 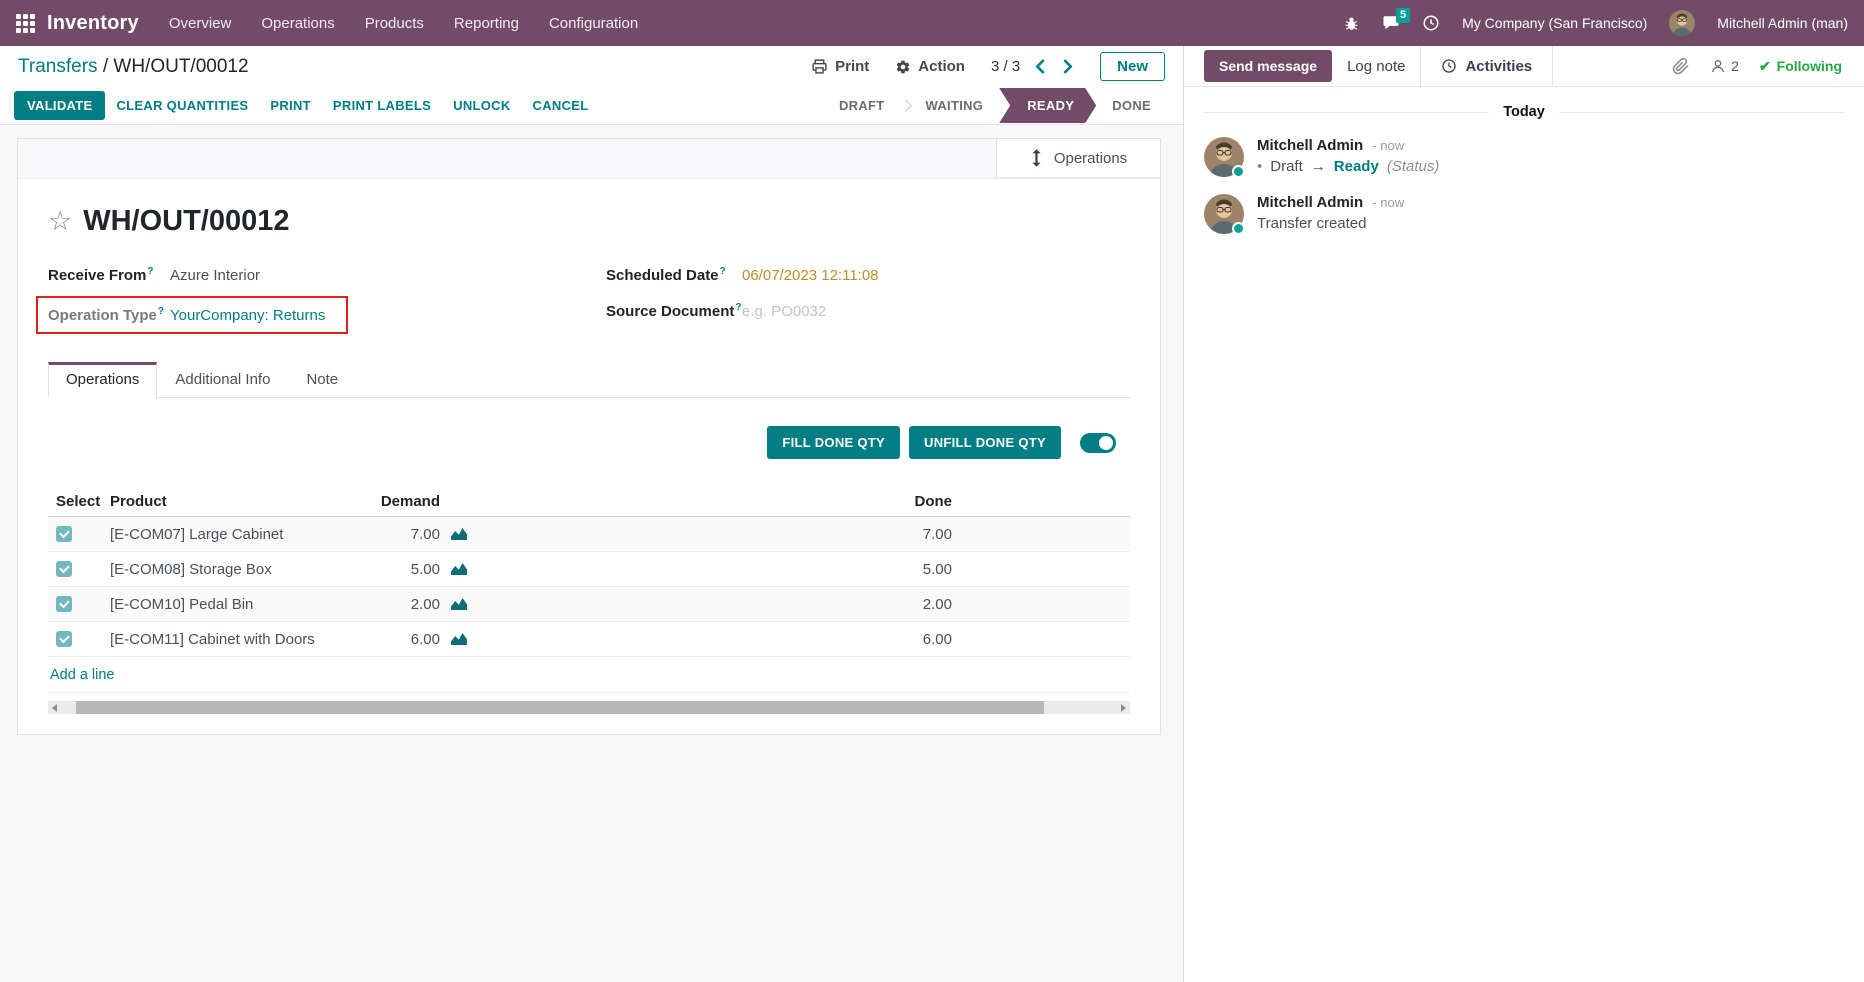 What do you see at coordinates (589, 502) in the screenshot?
I see `table-header-row: Select Product Demand Done` at bounding box center [589, 502].